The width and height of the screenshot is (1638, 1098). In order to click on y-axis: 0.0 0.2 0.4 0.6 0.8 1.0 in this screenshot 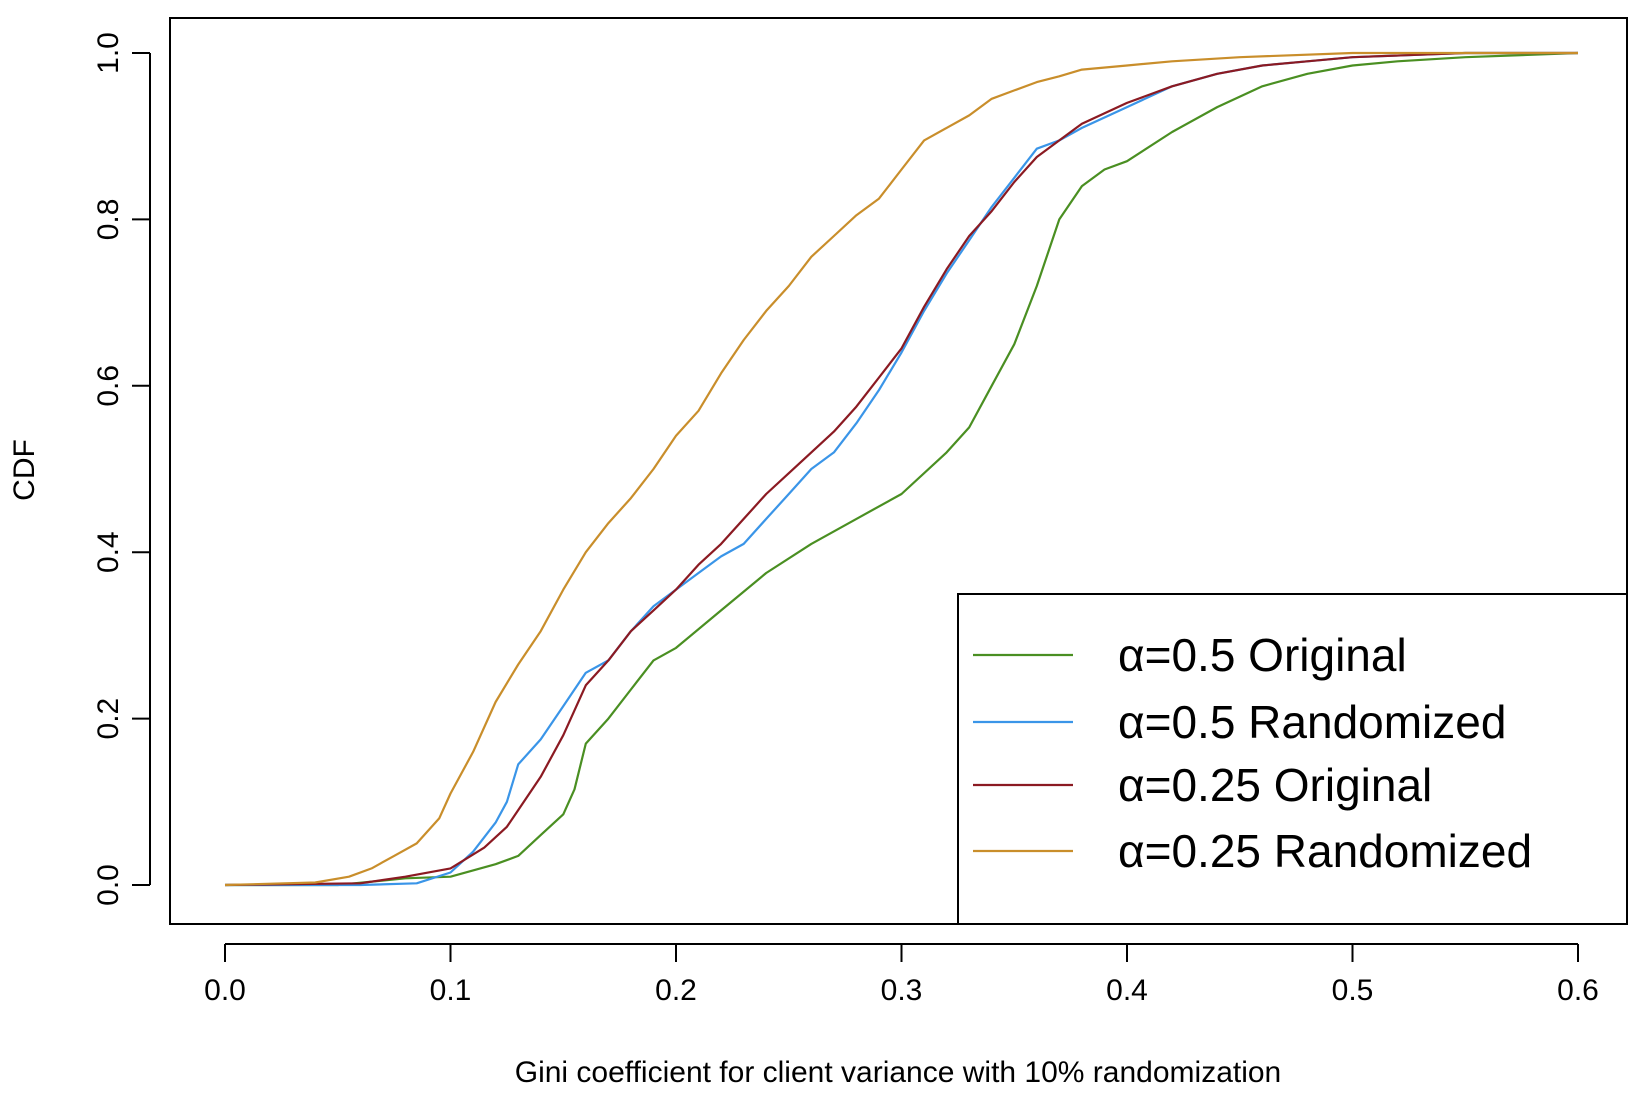, I will do `click(121, 469)`.